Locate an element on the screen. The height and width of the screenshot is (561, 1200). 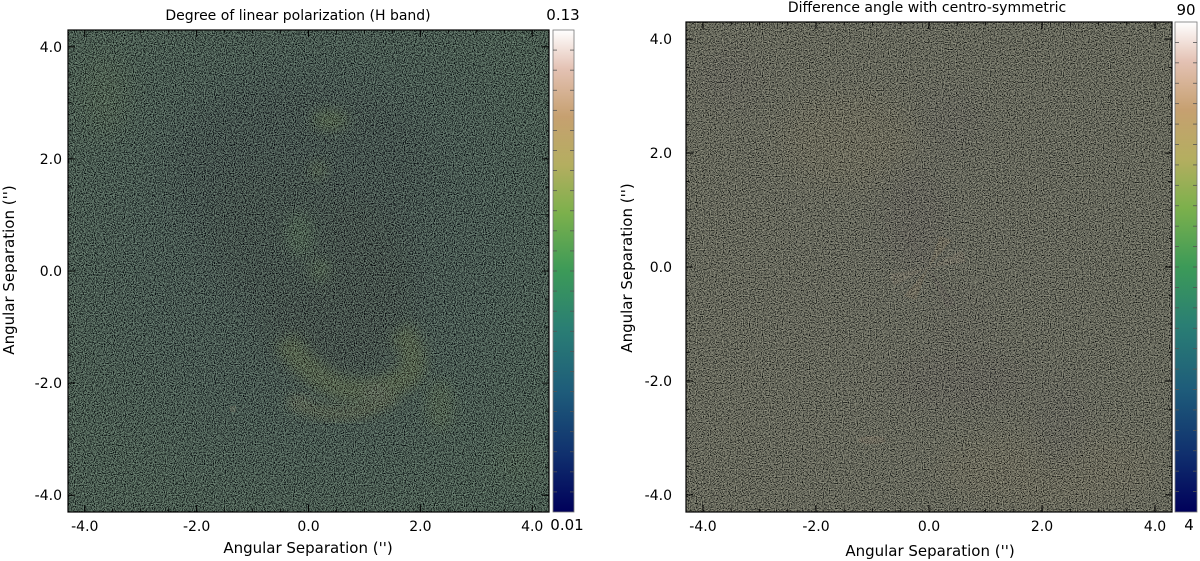
panel-right-colorbar-ticks is located at coordinates (1186, 267).